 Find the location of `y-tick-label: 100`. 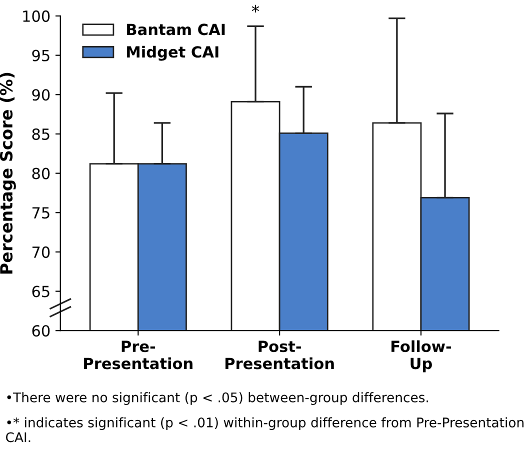

y-tick-label: 100 is located at coordinates (36, 16).